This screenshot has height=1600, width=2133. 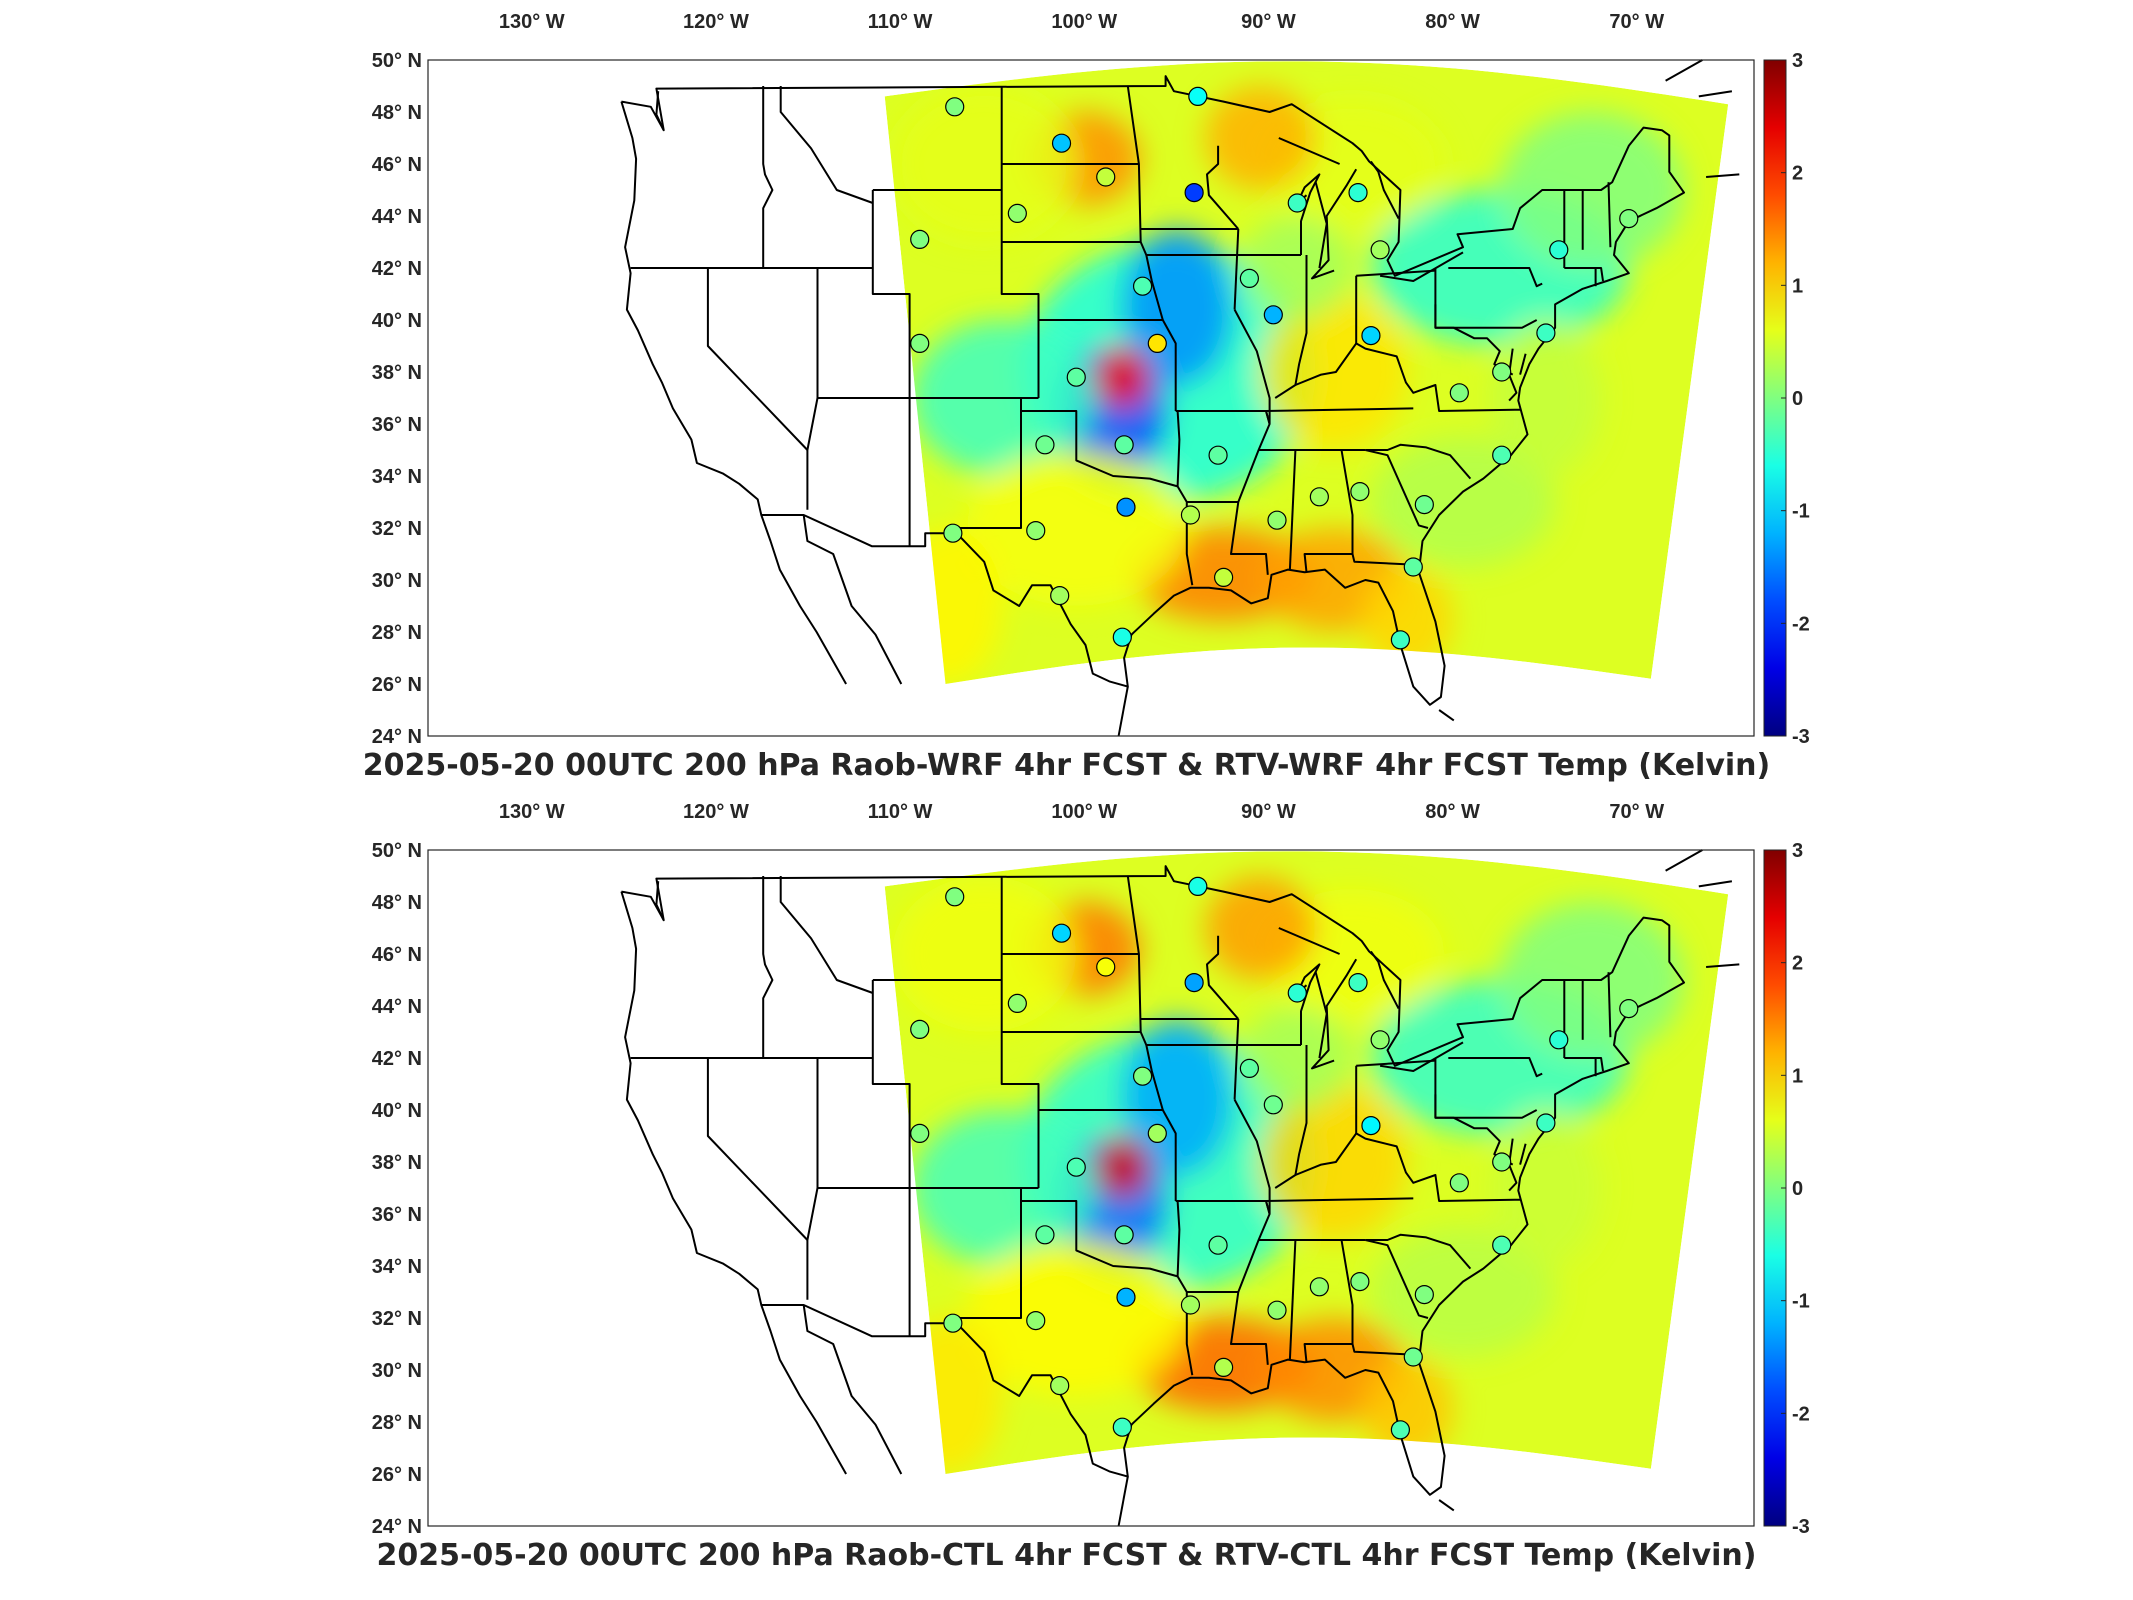 What do you see at coordinates (1084, 22) in the screenshot?
I see `lon-tick-label: 100° W` at bounding box center [1084, 22].